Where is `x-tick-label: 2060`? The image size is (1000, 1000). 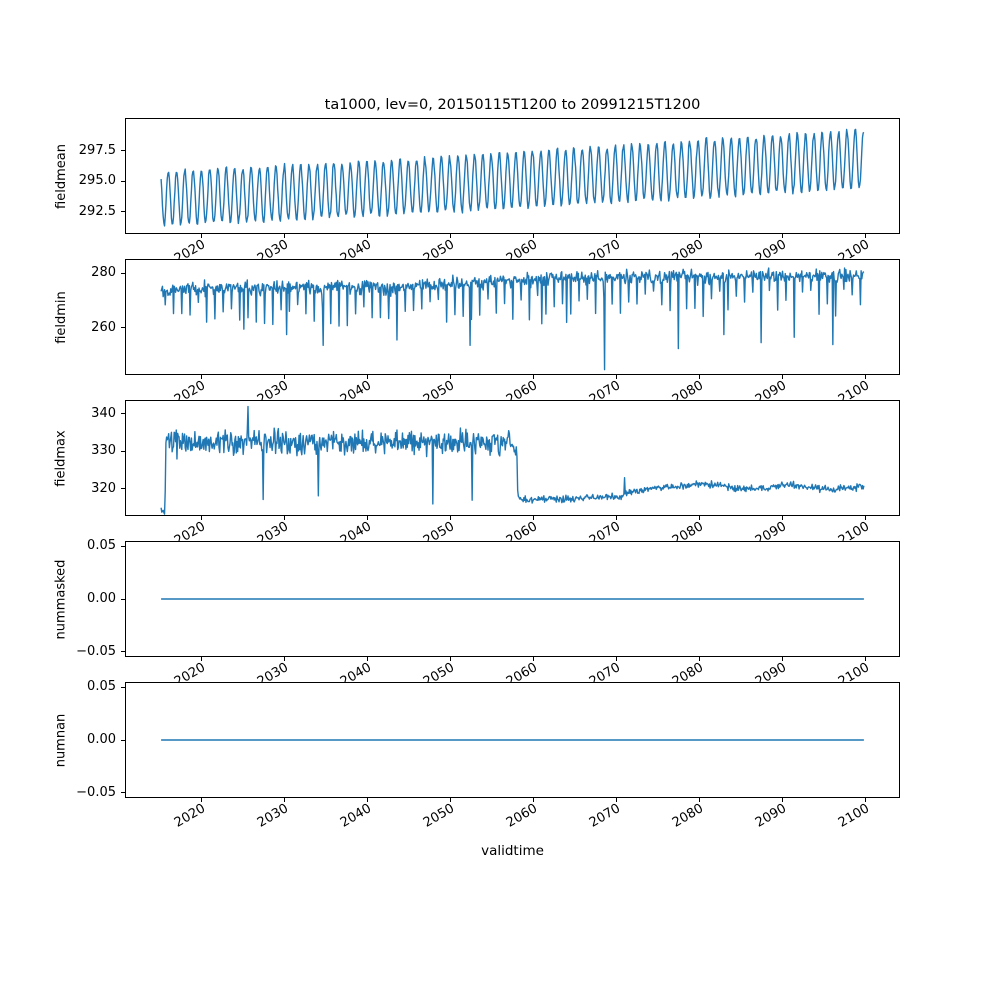
x-tick-label: 2060 is located at coordinates (522, 816).